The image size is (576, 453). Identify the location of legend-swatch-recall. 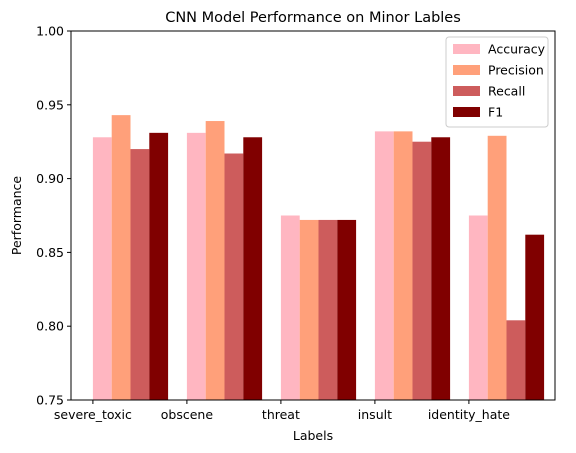
(466, 91).